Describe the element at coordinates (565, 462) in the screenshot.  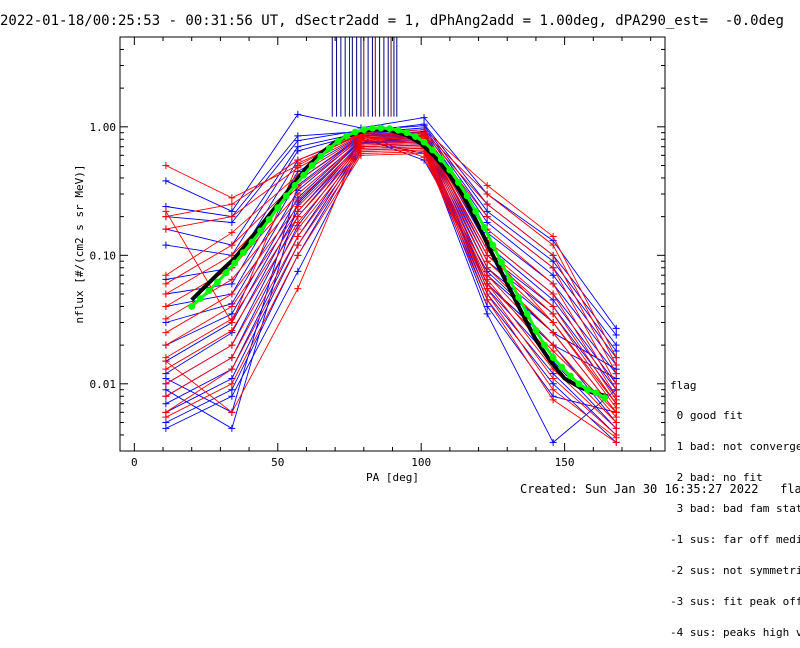
I see `x-tick-label: 150` at that location.